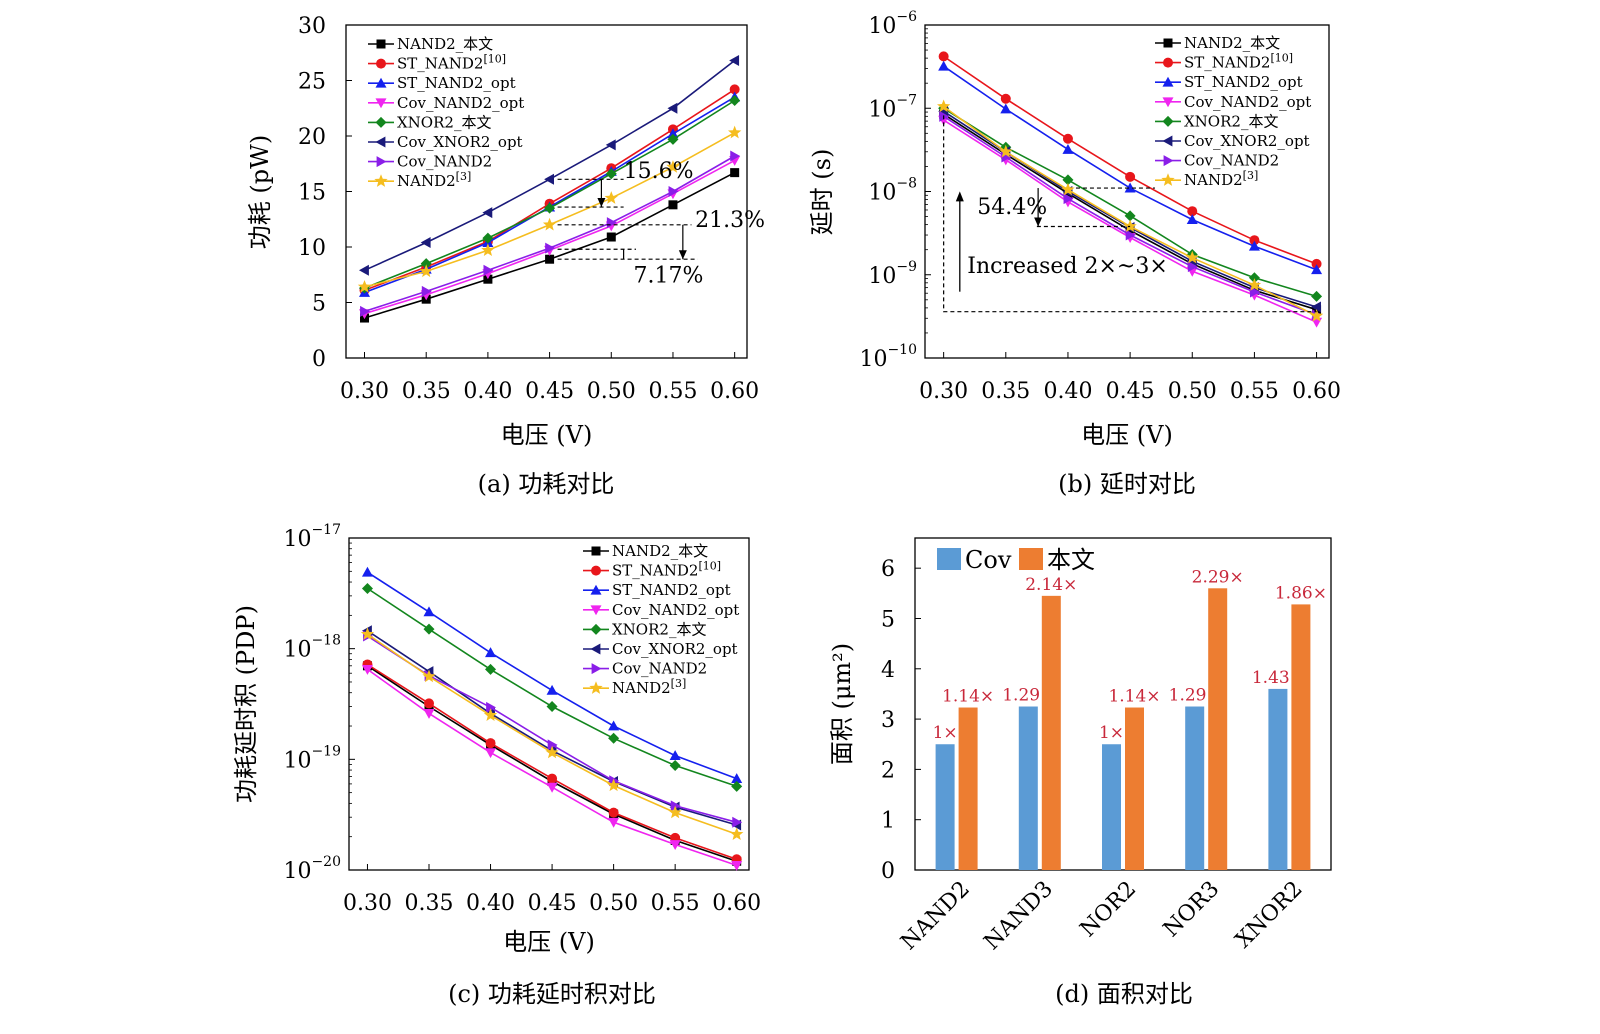 Image resolution: width=1600 pixels, height=1034 pixels. What do you see at coordinates (546, 484) in the screenshot?
I see `caption: (a) 功耗对比` at bounding box center [546, 484].